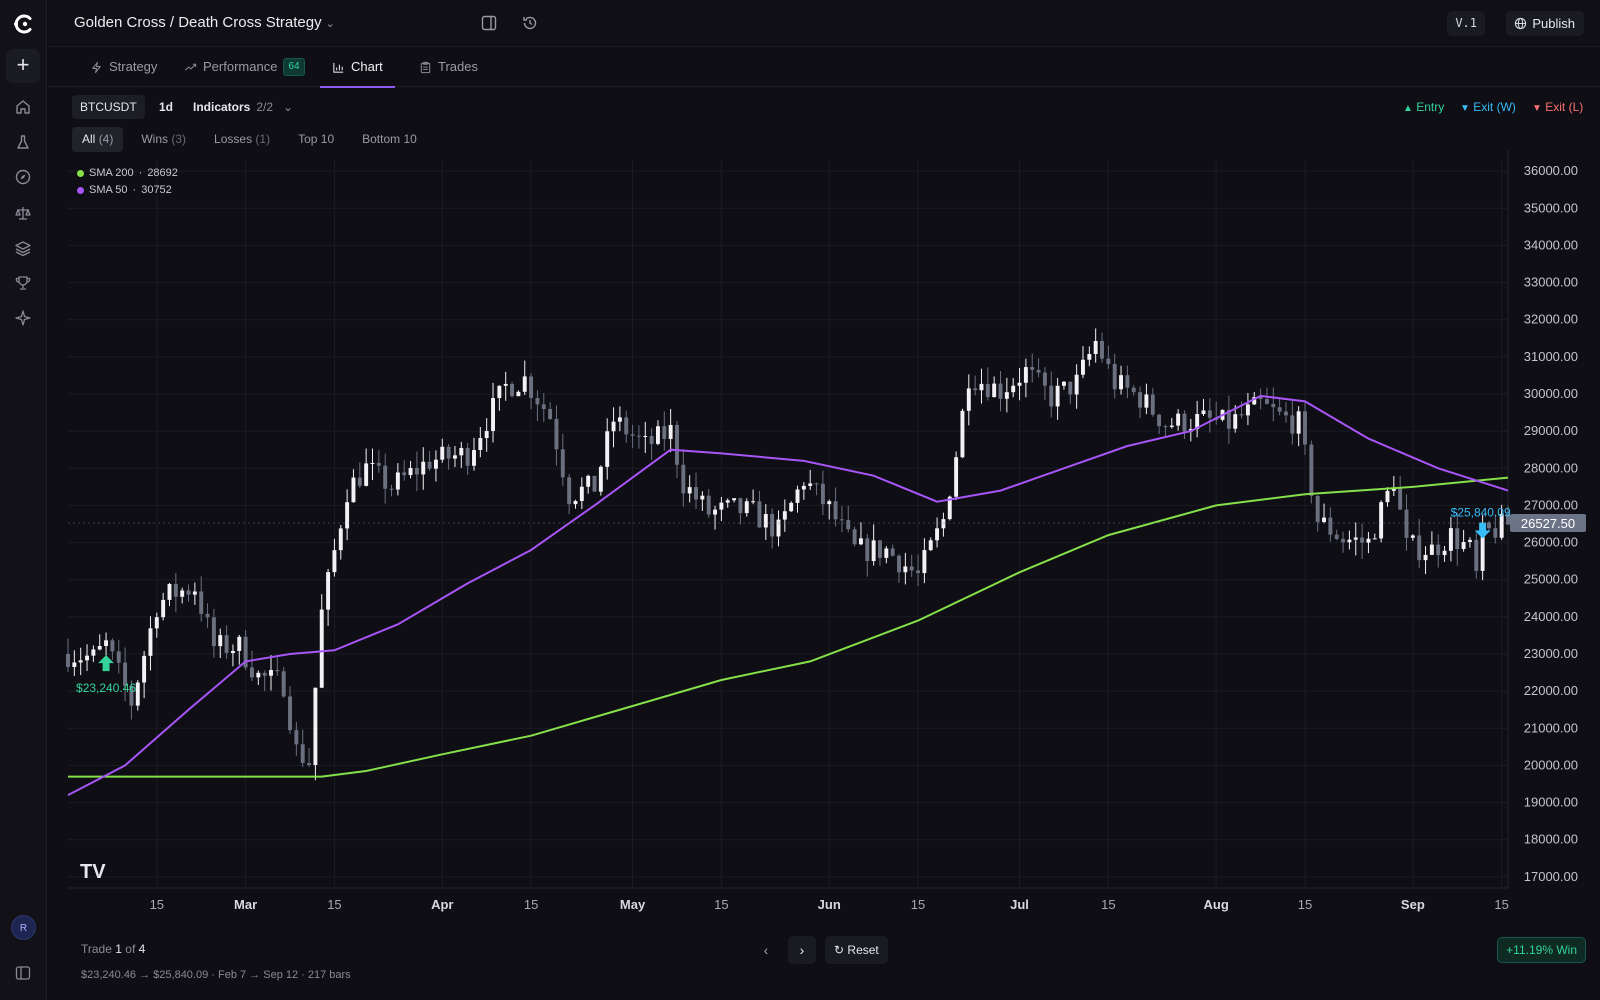  I want to click on publish-button: Publish, so click(1545, 23).